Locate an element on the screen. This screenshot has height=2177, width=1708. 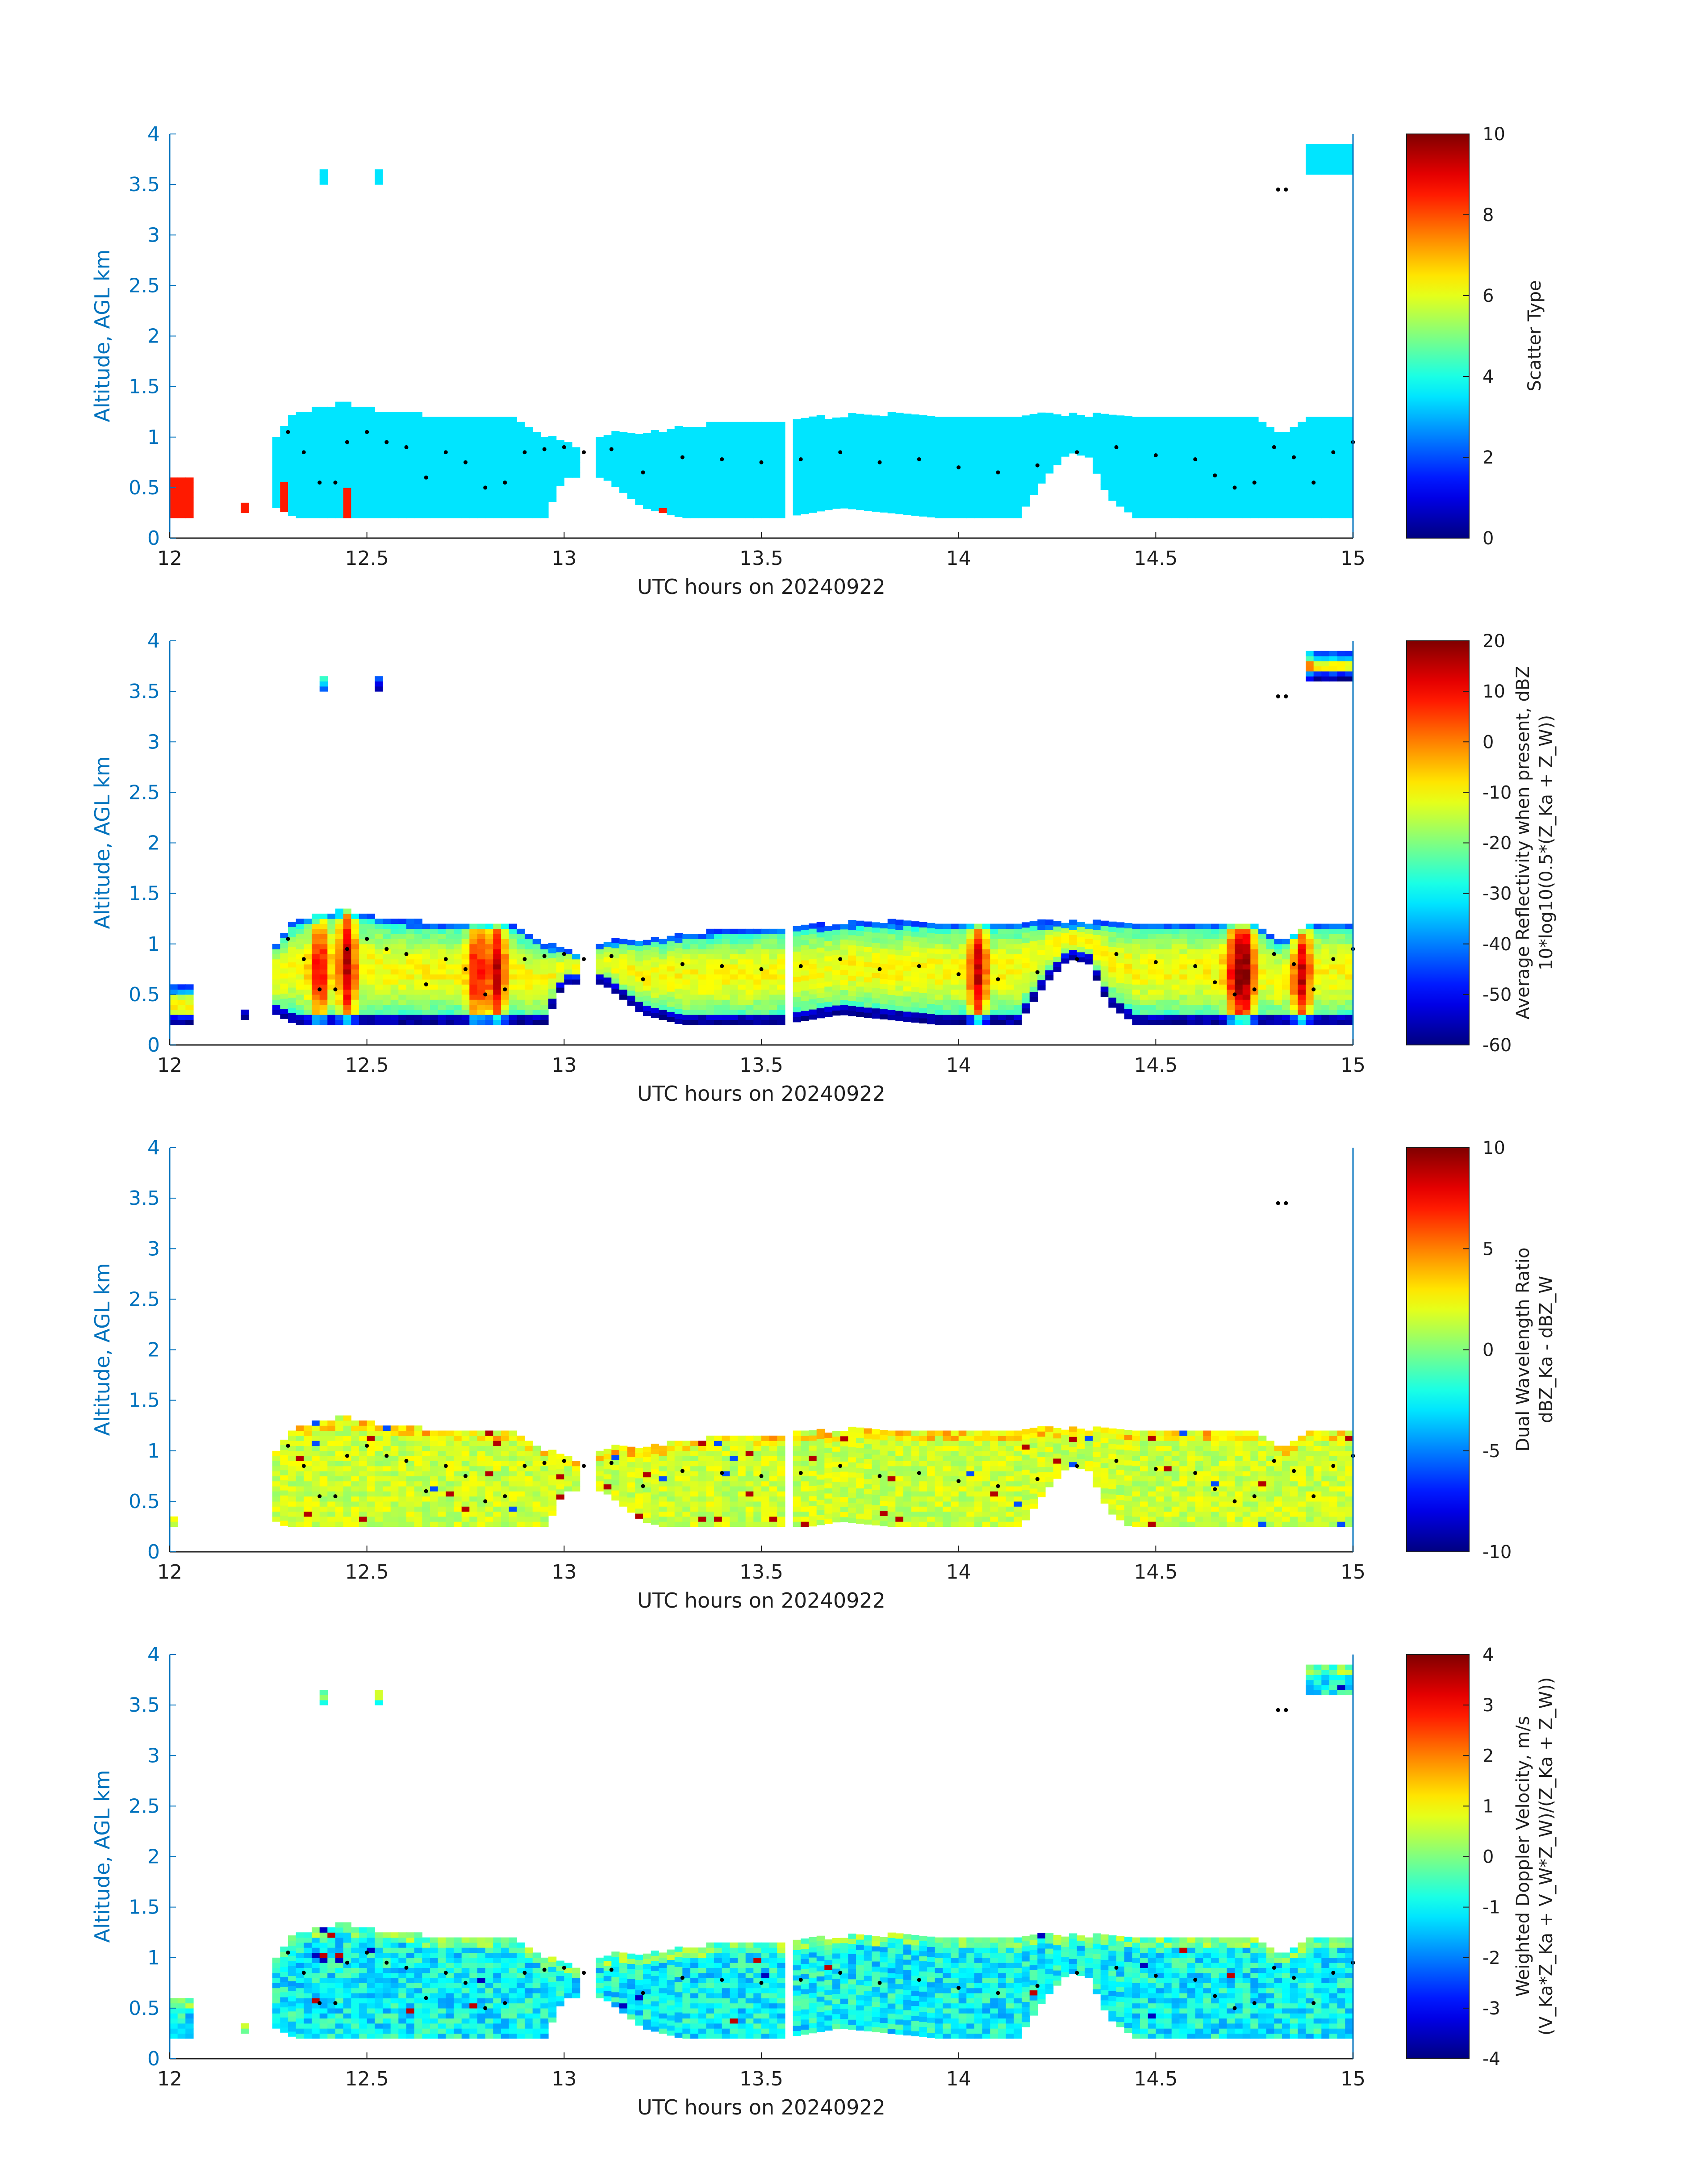
colorbar-label: Scatter Type is located at coordinates (1534, 336).